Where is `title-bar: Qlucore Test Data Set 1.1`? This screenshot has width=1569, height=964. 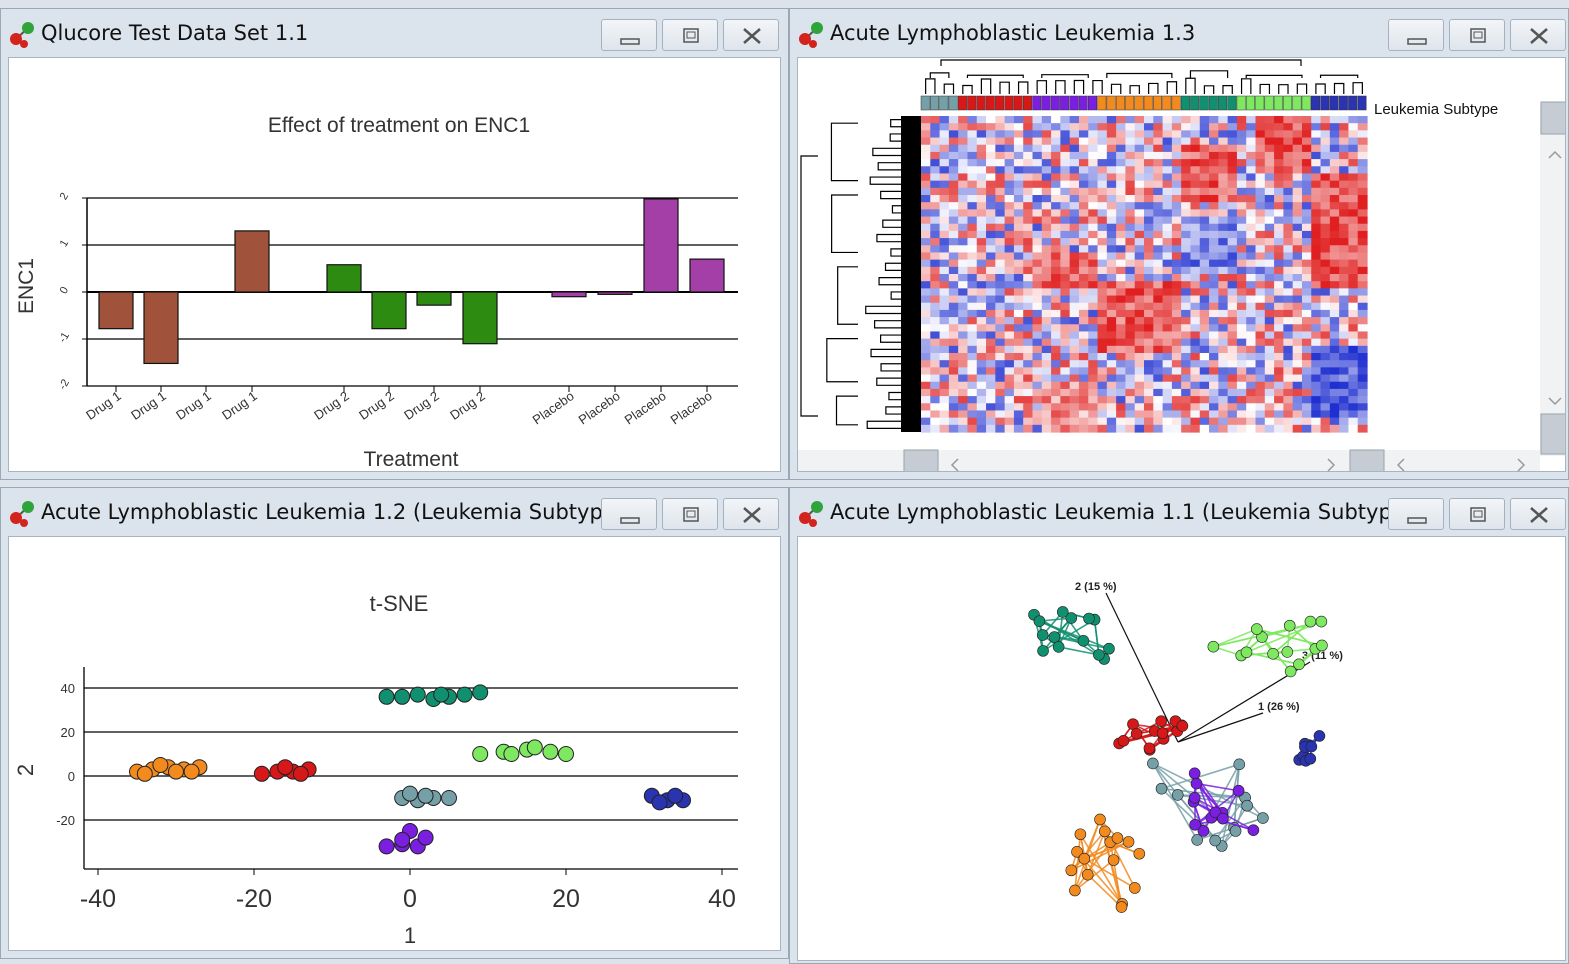
title-bar: Qlucore Test Data Set 1.1 is located at coordinates (394, 33).